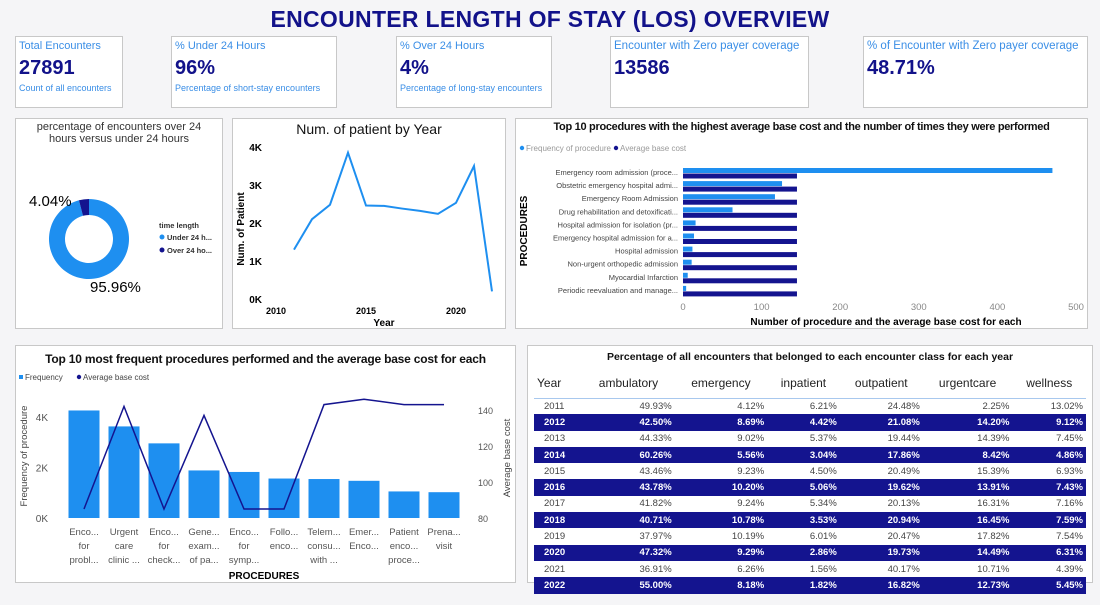 This screenshot has height=605, width=1100. I want to click on table-cell: 10.20%, so click(721, 487).